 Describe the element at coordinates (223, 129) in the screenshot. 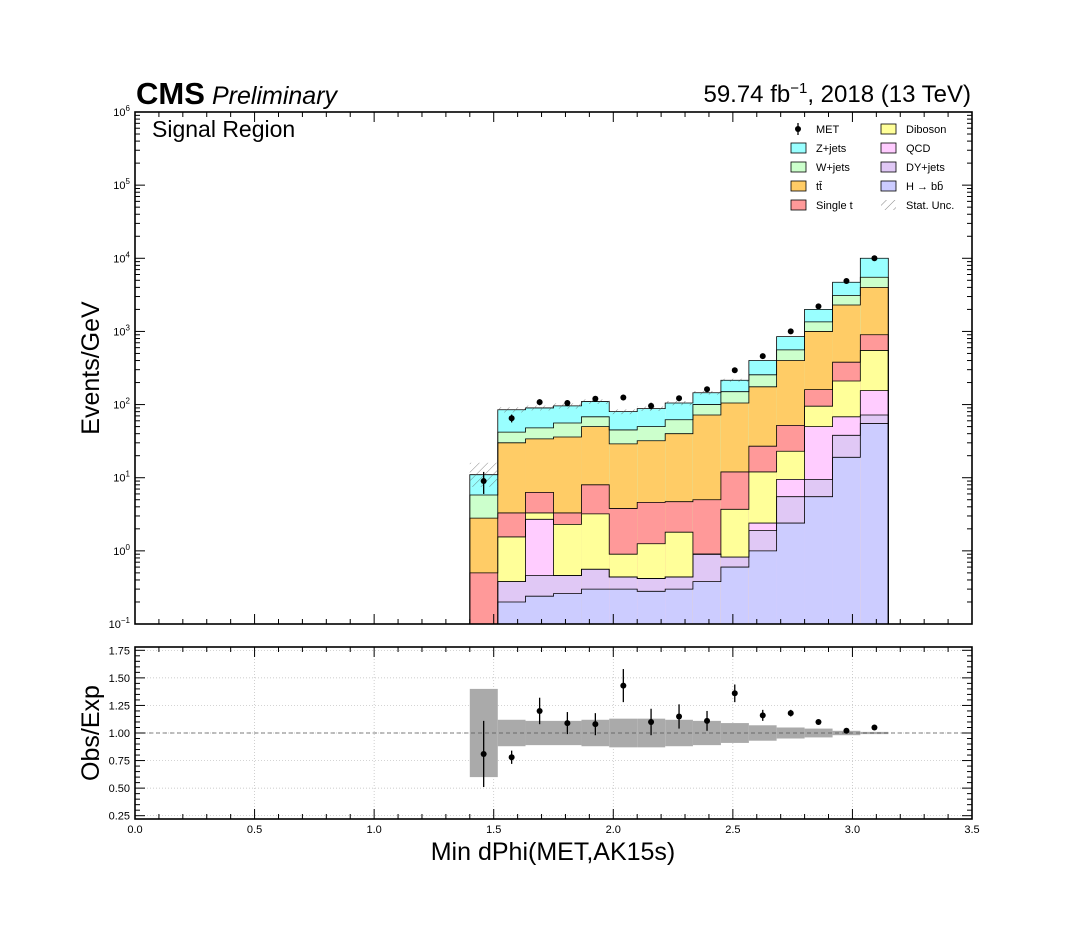

I see `region-label: Signal Region` at that location.